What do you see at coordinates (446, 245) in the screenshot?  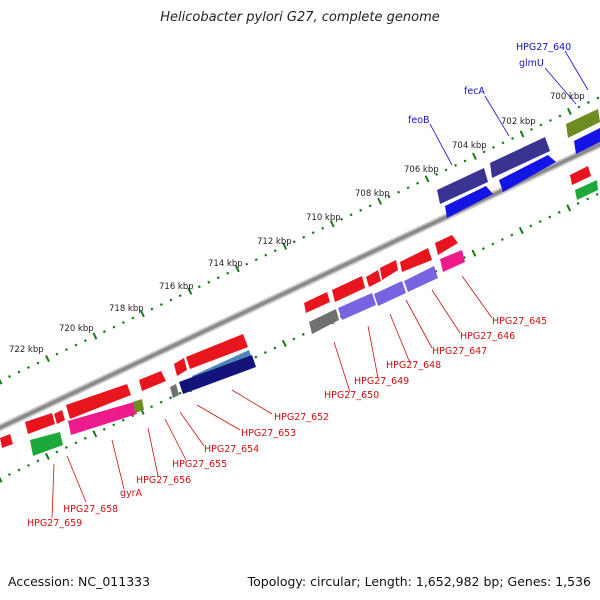 I see `gene-red-a` at bounding box center [446, 245].